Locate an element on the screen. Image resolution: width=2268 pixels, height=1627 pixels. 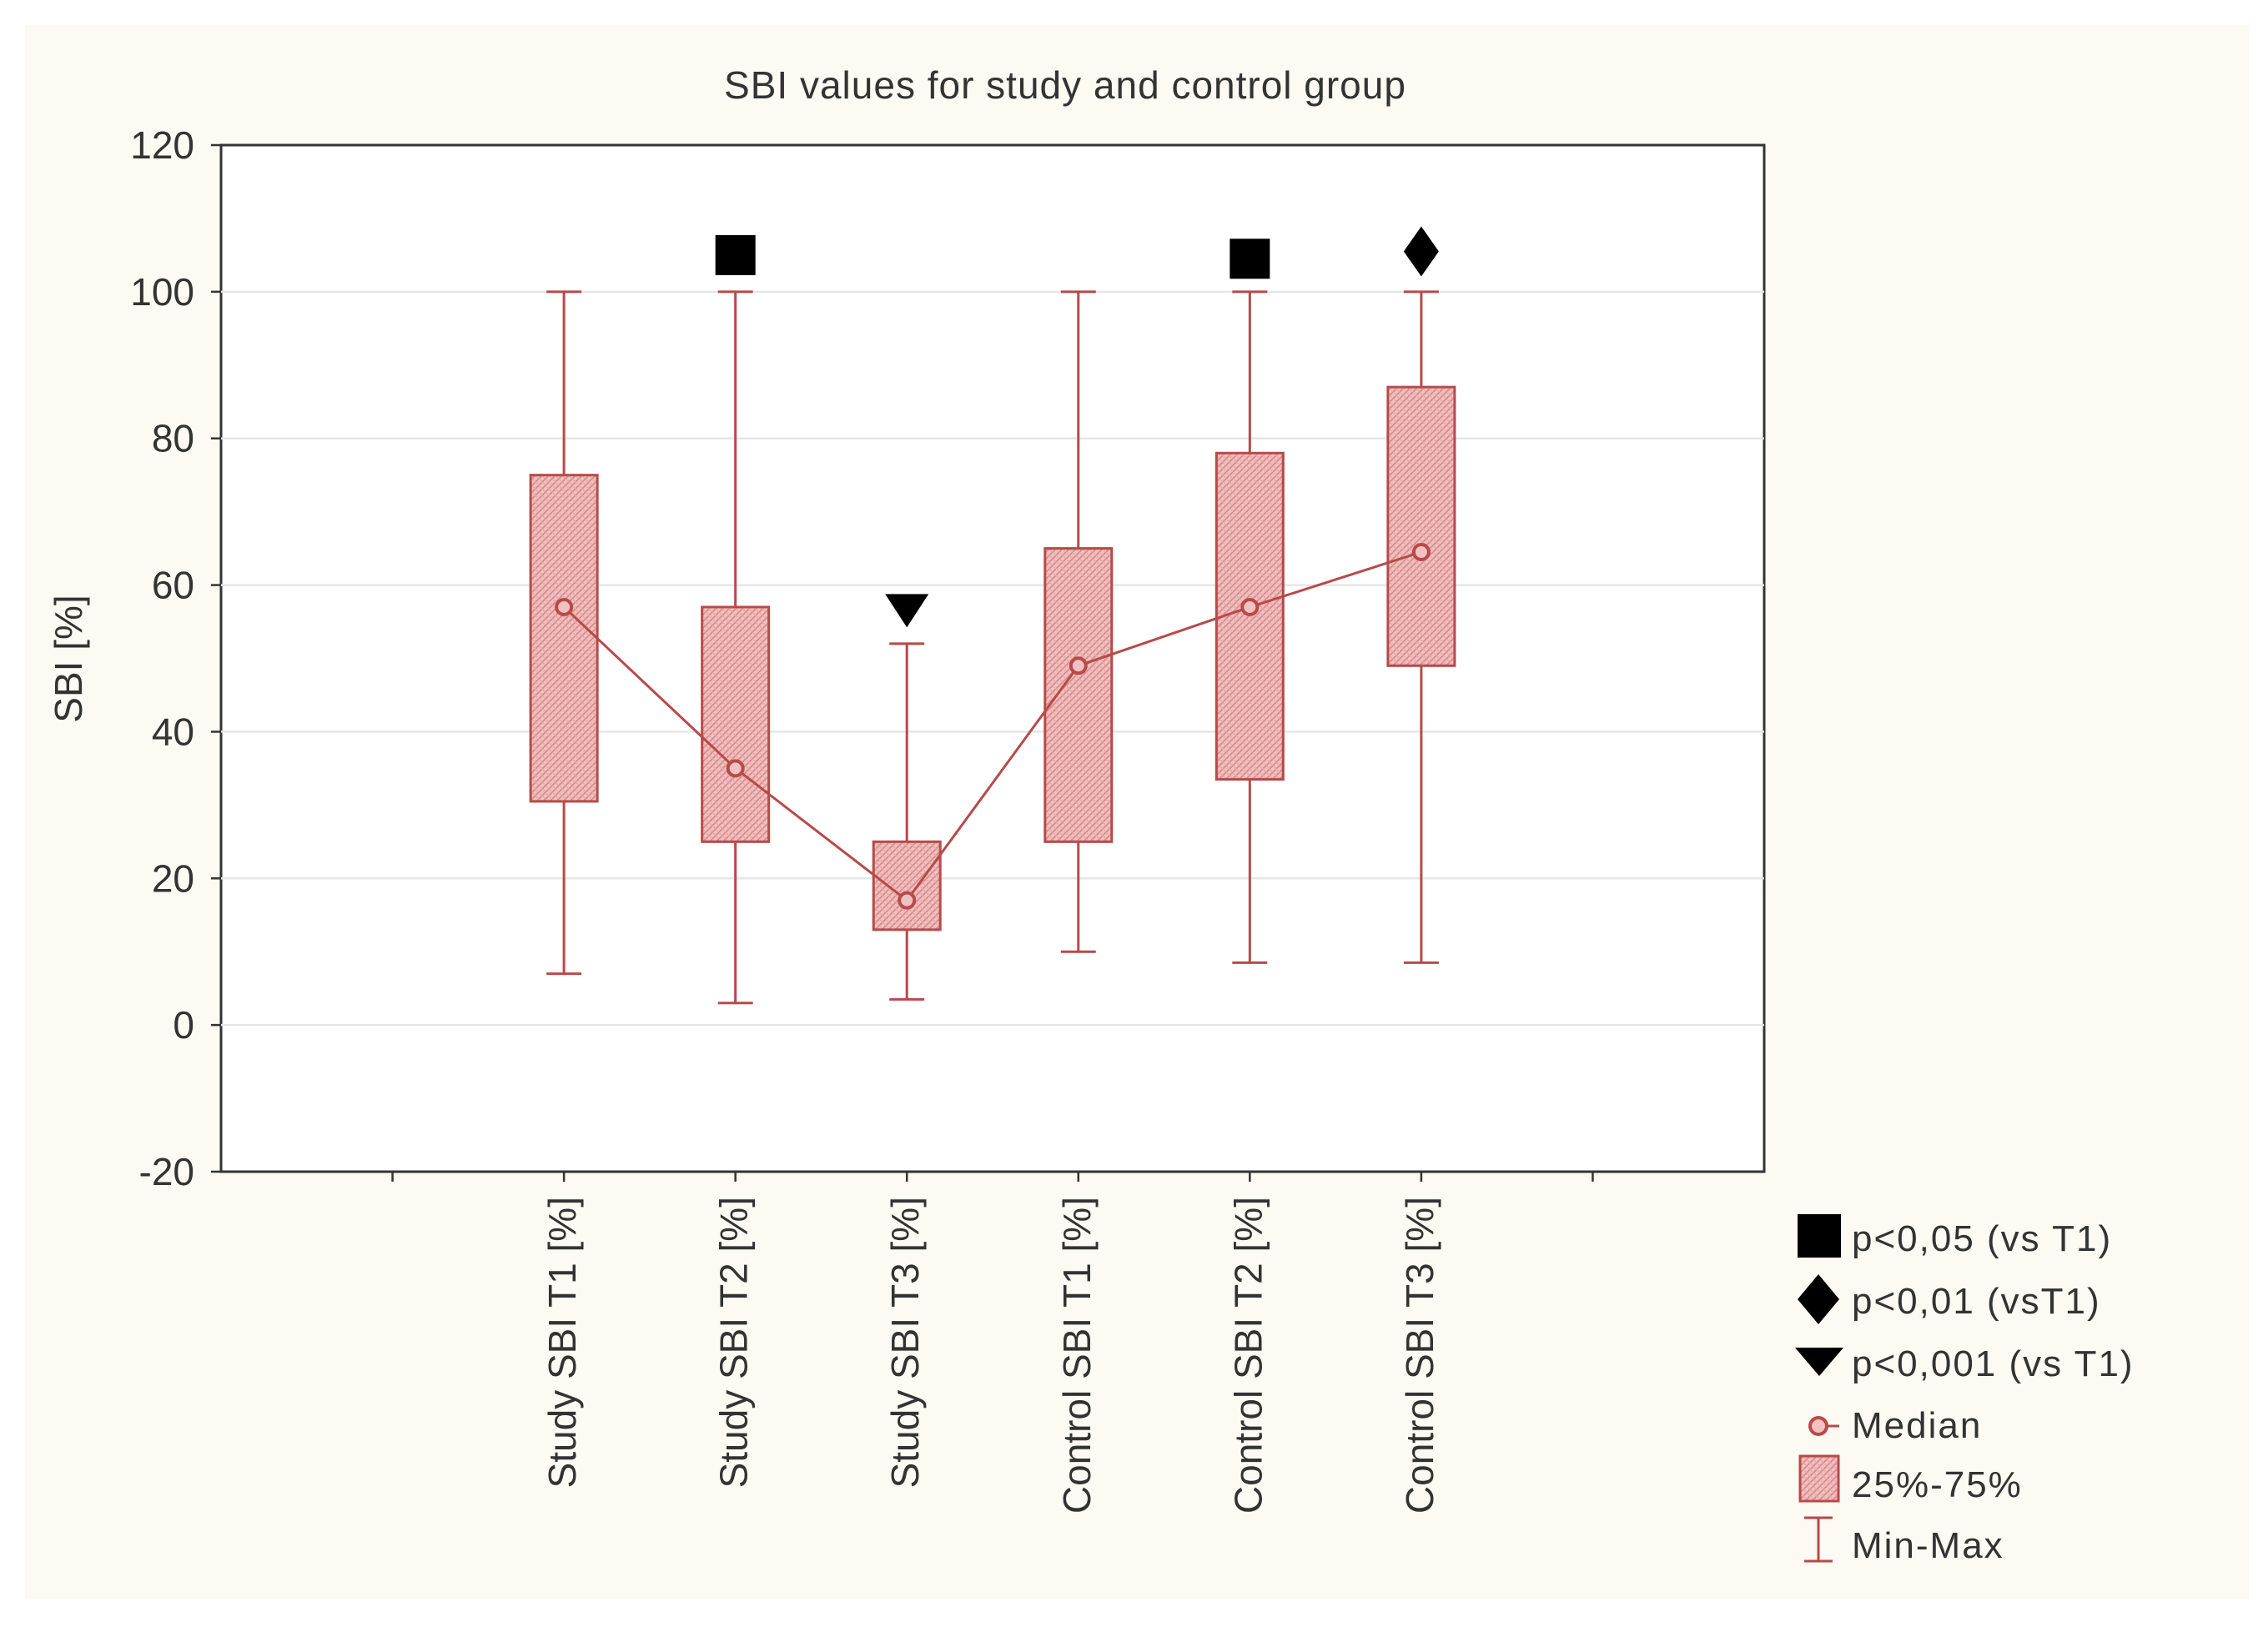
category-label-6: Control SBI T3 [%] is located at coordinates (1419, 1355).